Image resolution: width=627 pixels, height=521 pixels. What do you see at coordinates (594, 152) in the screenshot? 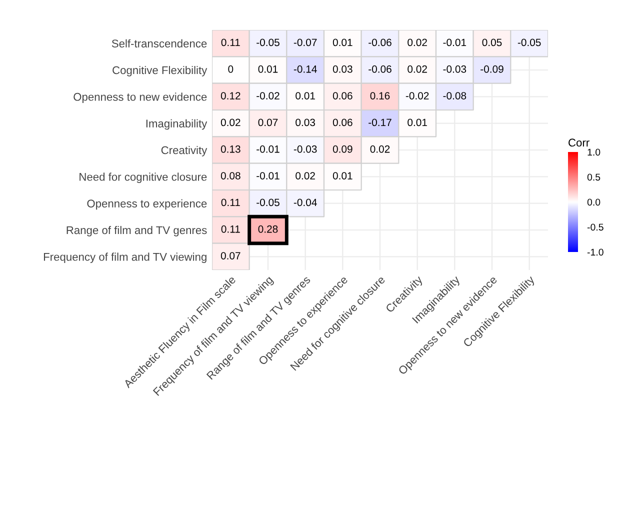
I see `color-bar-label: 1.0` at bounding box center [594, 152].